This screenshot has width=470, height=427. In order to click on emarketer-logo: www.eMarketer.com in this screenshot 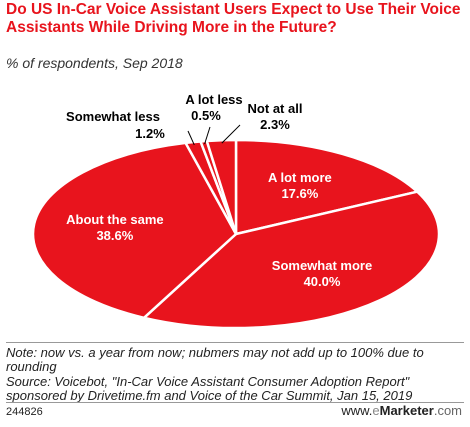, I will do `click(401, 410)`.